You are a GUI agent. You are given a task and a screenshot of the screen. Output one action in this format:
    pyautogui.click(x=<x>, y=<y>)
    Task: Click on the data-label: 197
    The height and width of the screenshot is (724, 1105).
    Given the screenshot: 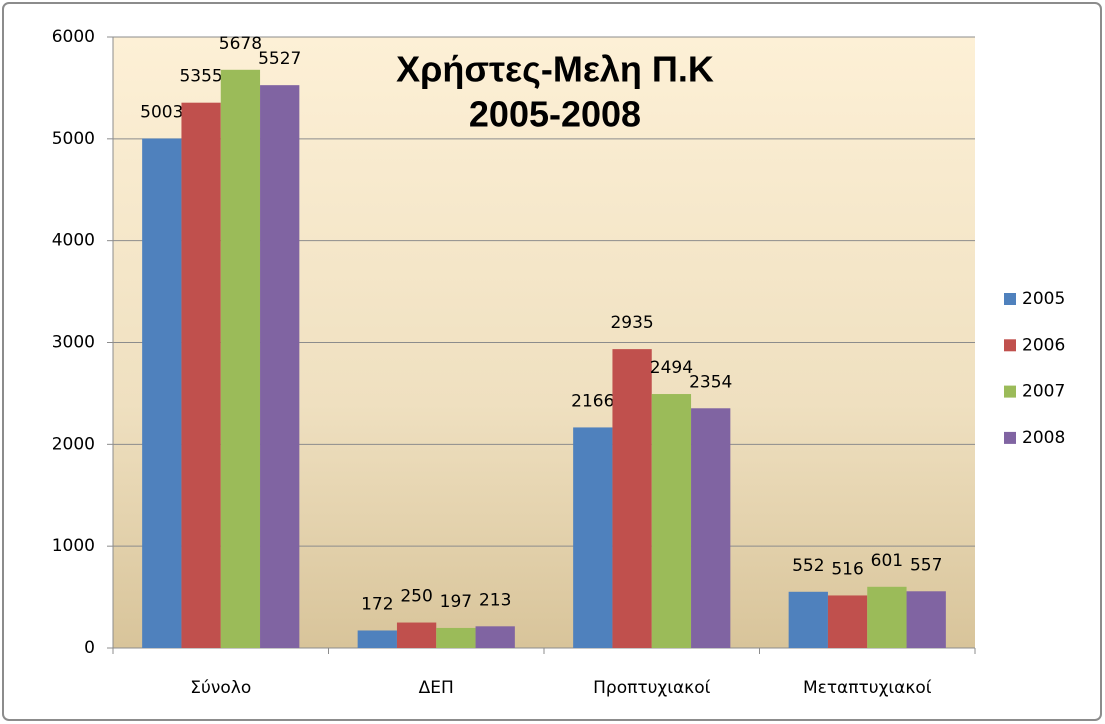 What is the action you would take?
    pyautogui.click(x=456, y=602)
    